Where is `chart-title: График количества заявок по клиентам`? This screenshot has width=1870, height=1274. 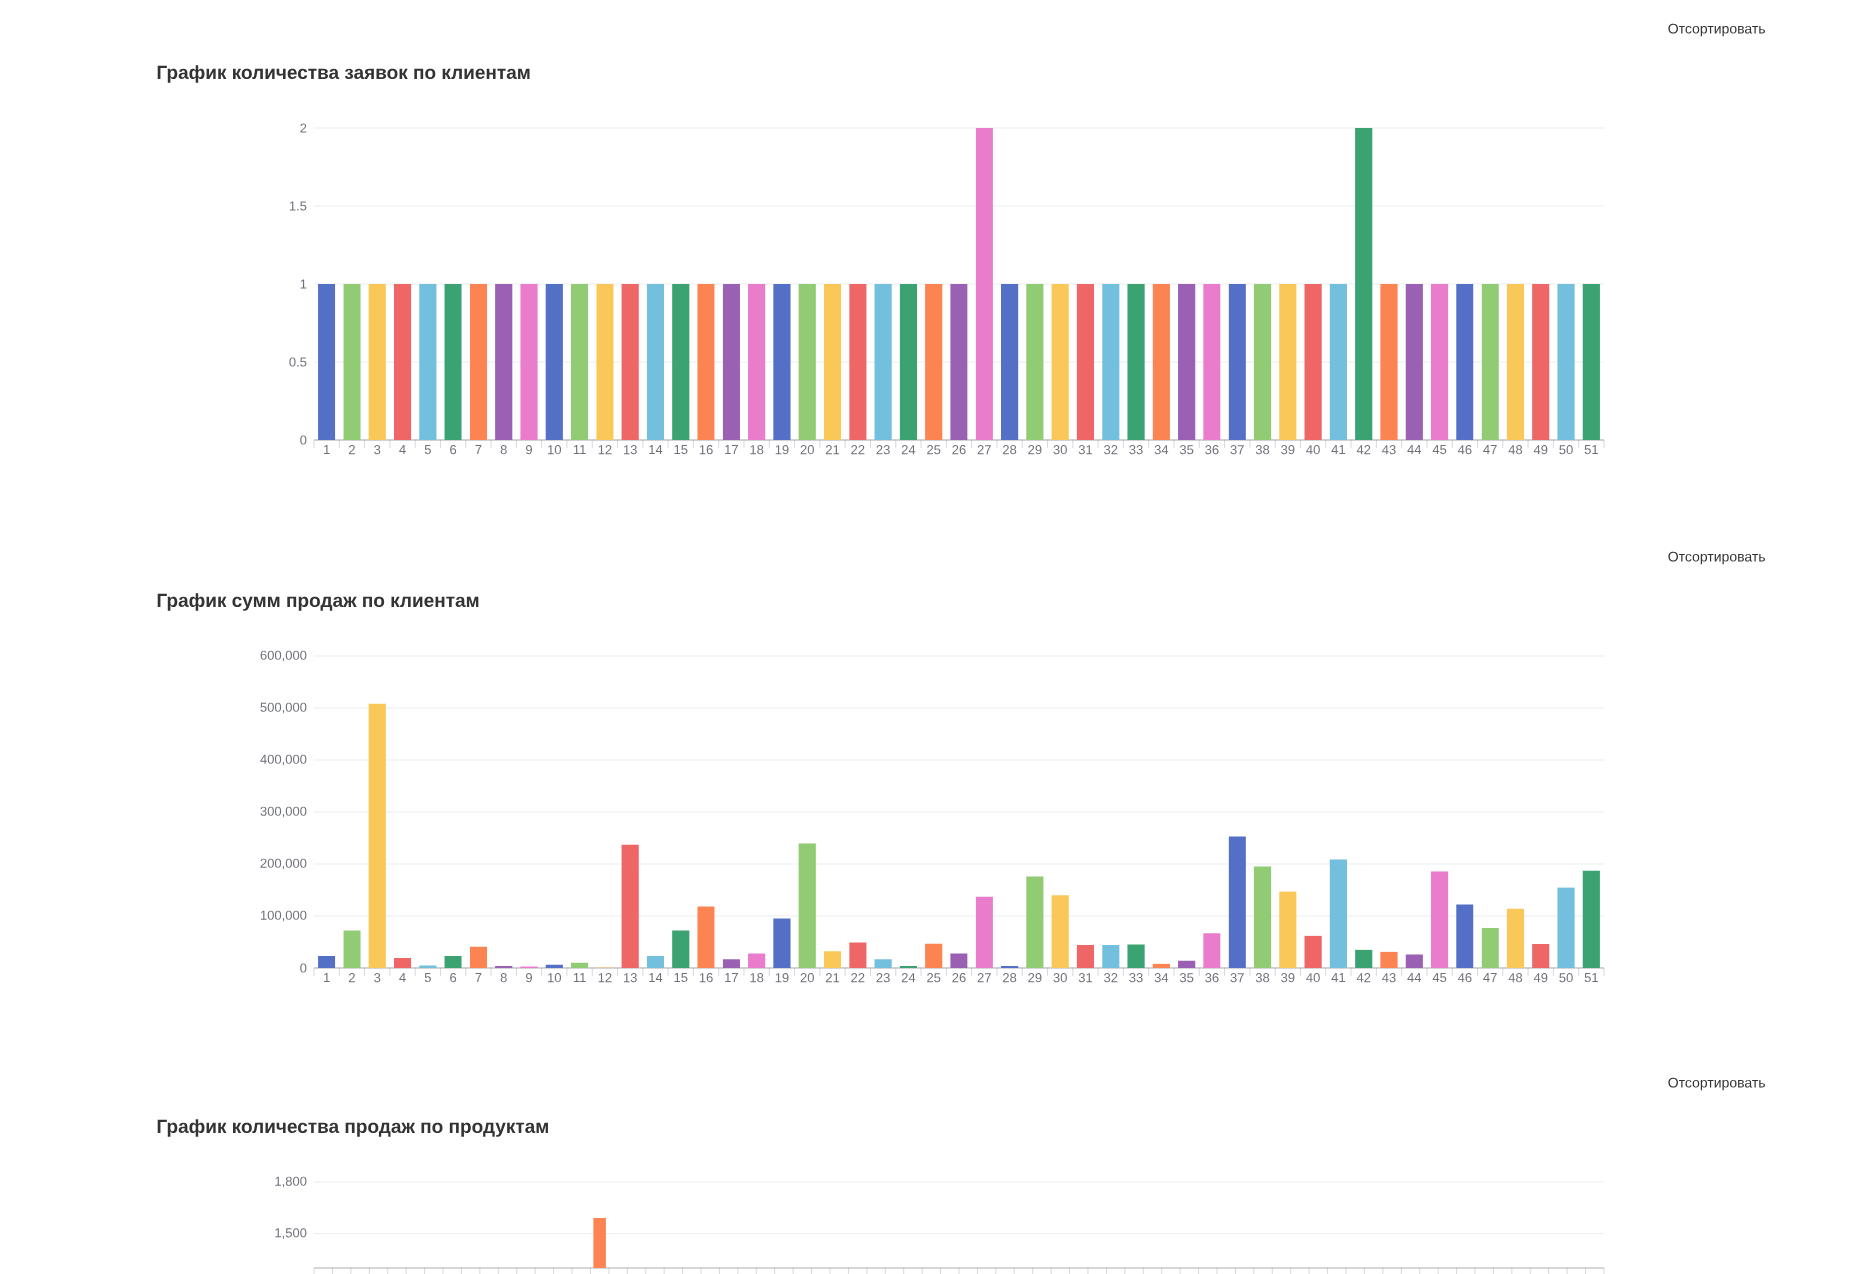 chart-title: График количества заявок по клиентам is located at coordinates (343, 74).